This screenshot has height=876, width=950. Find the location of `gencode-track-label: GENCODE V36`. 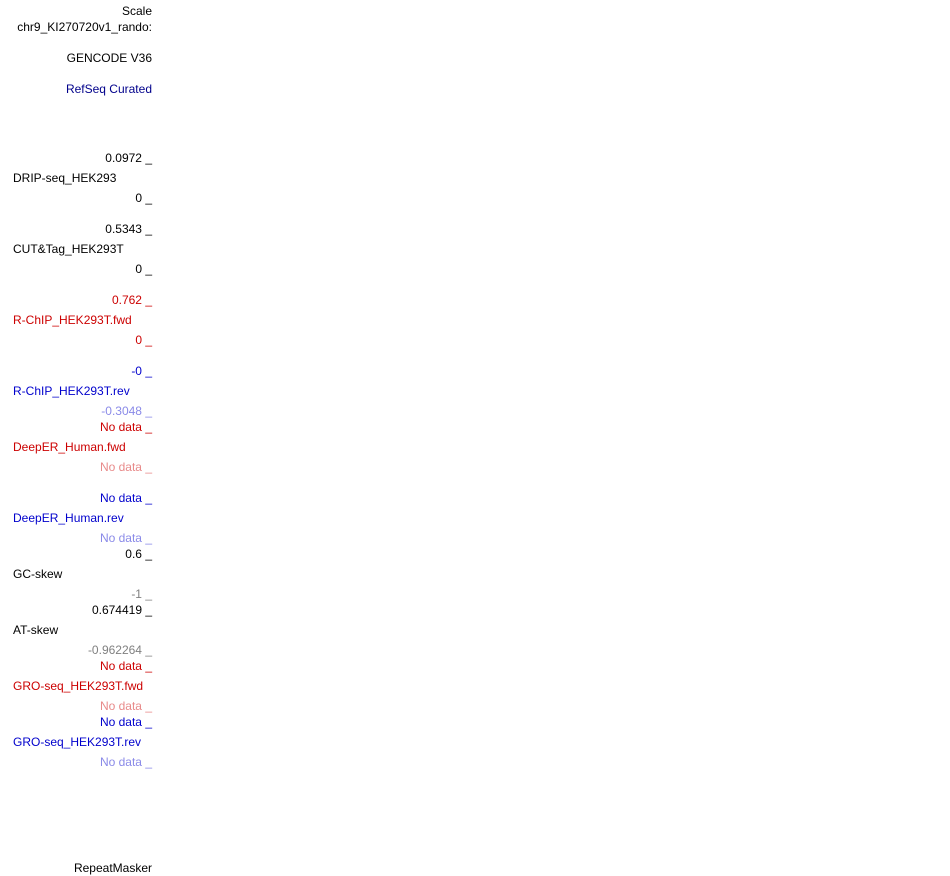

gencode-track-label: GENCODE V36 is located at coordinates (109, 58).